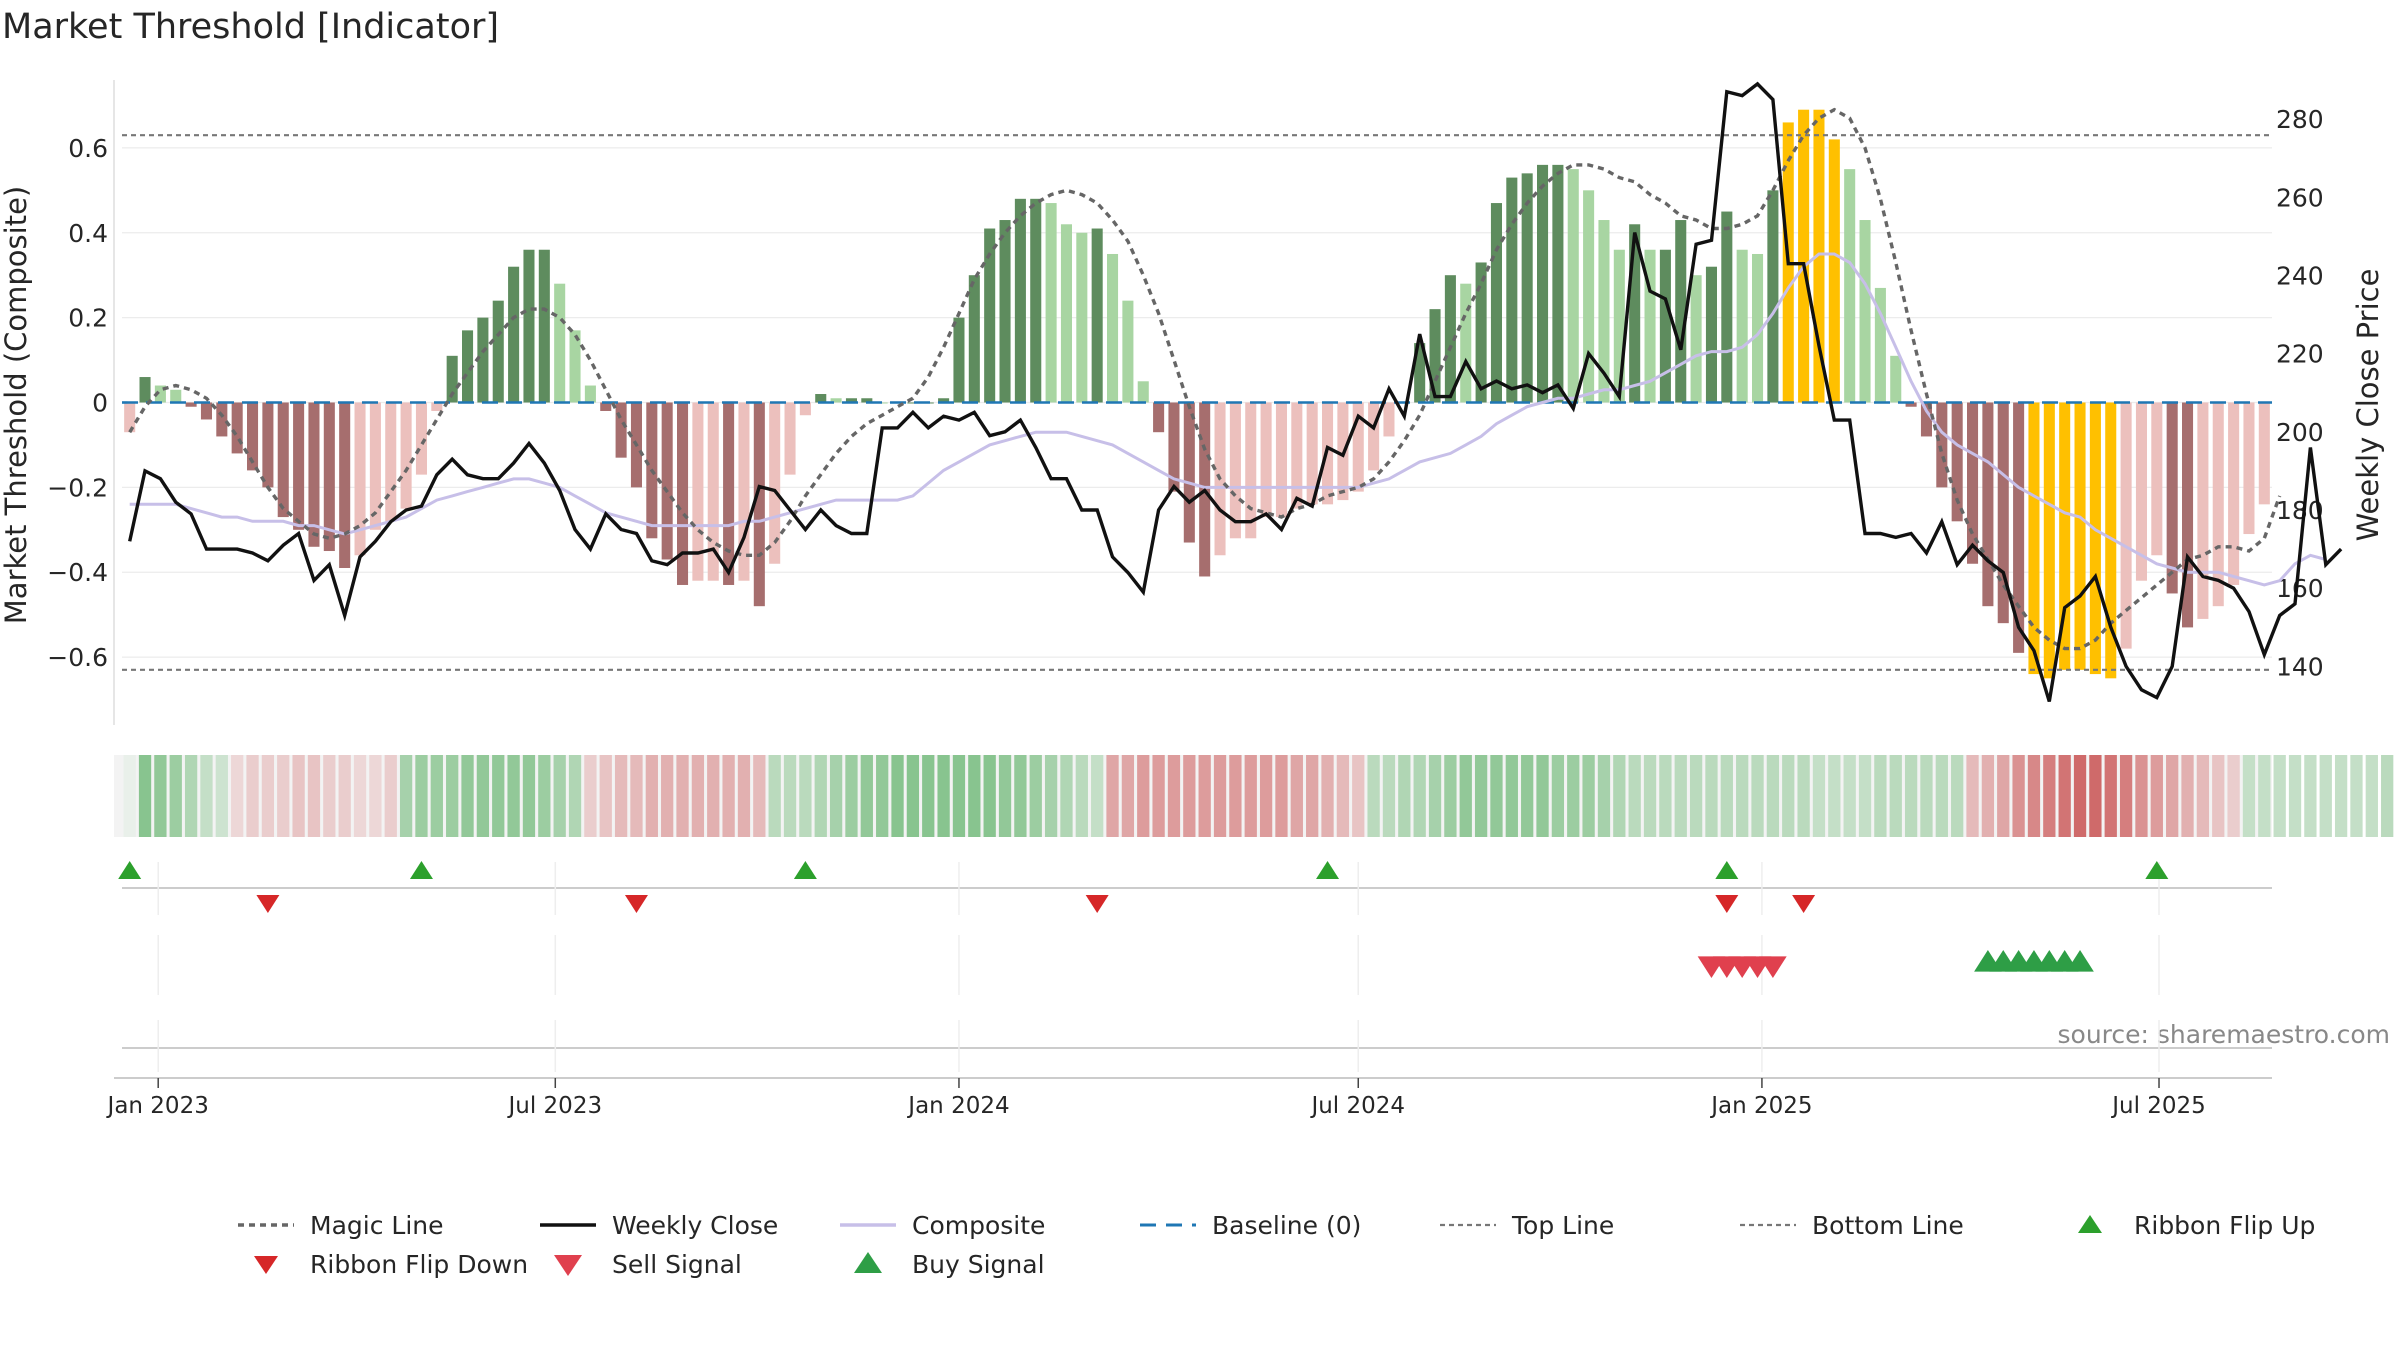 The width and height of the screenshot is (2400, 1350). What do you see at coordinates (250, 27) in the screenshot?
I see `chart-title: Market Threshold [Indicator]` at bounding box center [250, 27].